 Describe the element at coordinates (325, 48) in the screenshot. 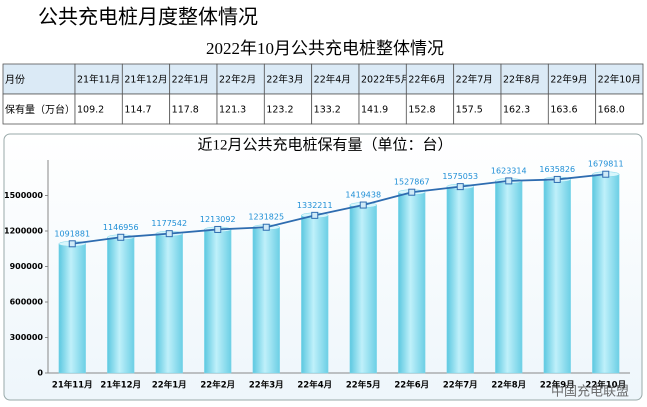

I see `table-title: 2022年10月公共充电桩整体情况` at that location.